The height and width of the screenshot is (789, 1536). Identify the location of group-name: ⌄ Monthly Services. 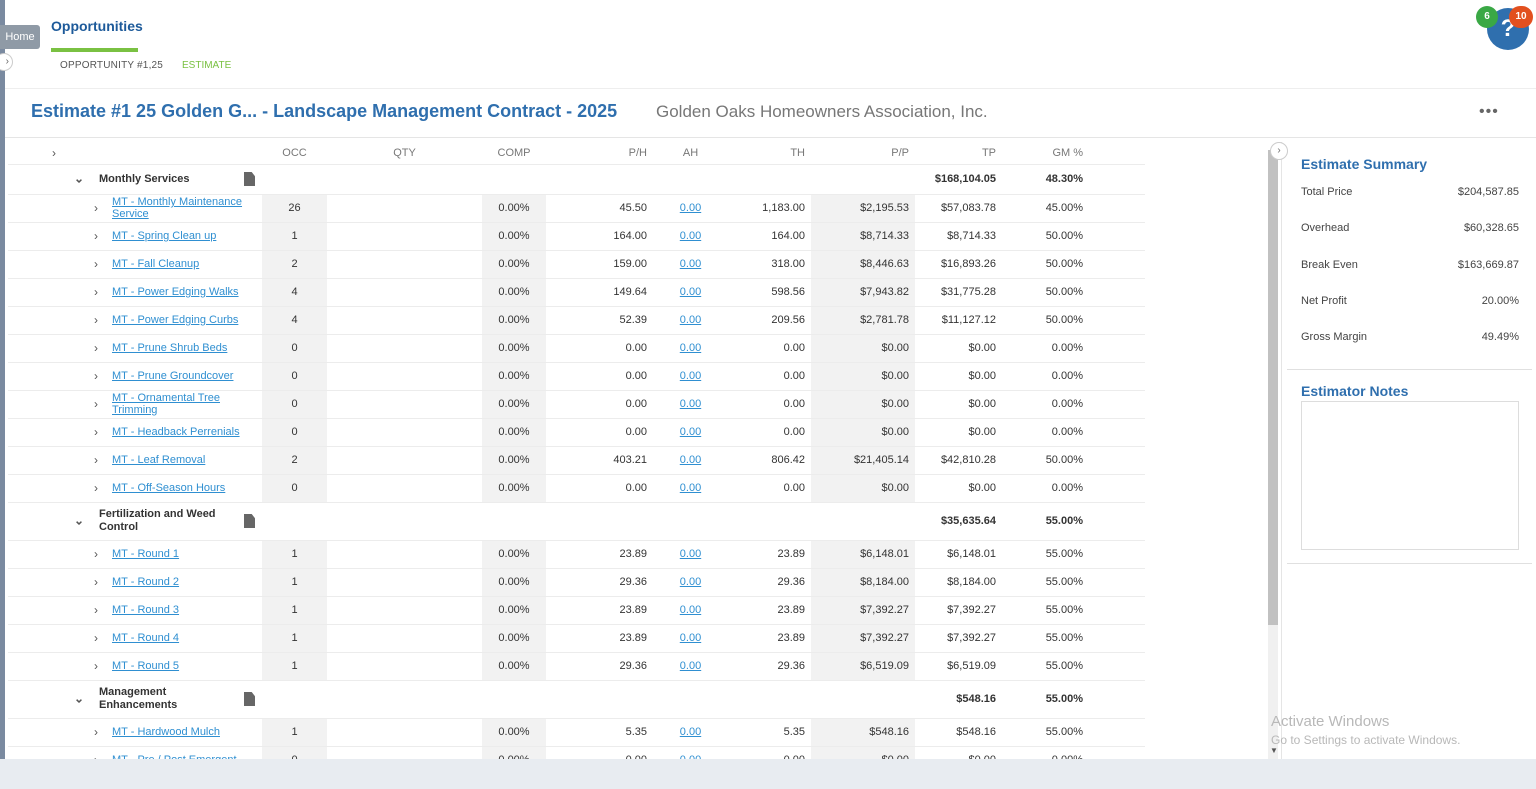
(135, 179).